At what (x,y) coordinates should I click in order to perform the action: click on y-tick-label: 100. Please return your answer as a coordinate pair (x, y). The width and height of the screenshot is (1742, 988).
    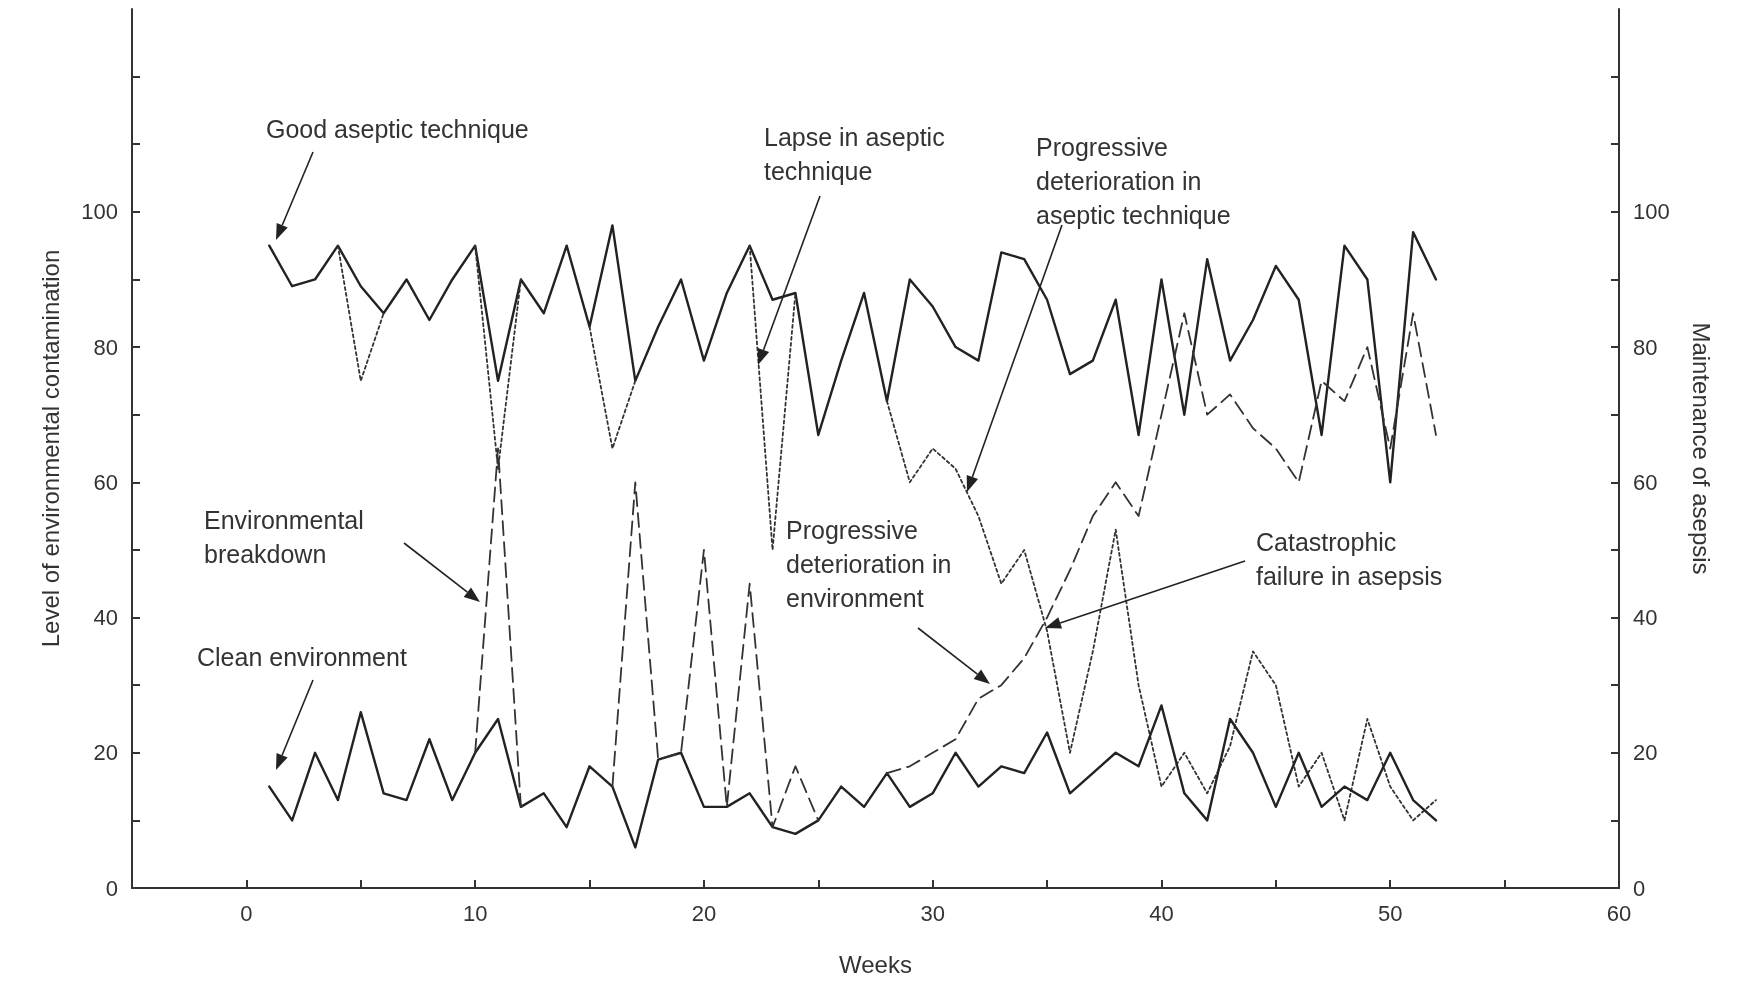
    Looking at the image, I should click on (99, 212).